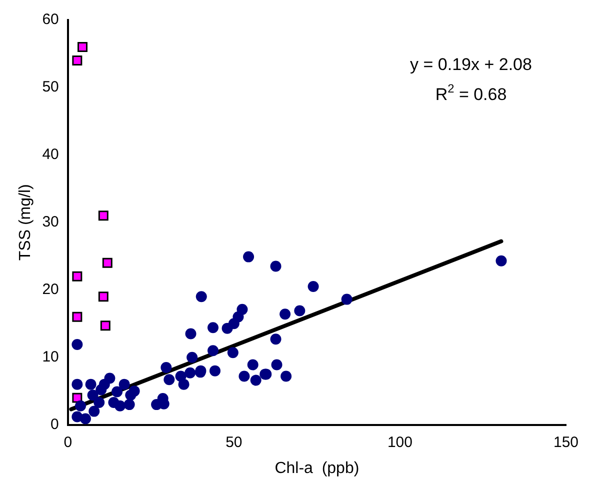 The height and width of the screenshot is (494, 596). Describe the element at coordinates (25, 222) in the screenshot. I see `y-axis-title: TSS (mg/l)` at that location.